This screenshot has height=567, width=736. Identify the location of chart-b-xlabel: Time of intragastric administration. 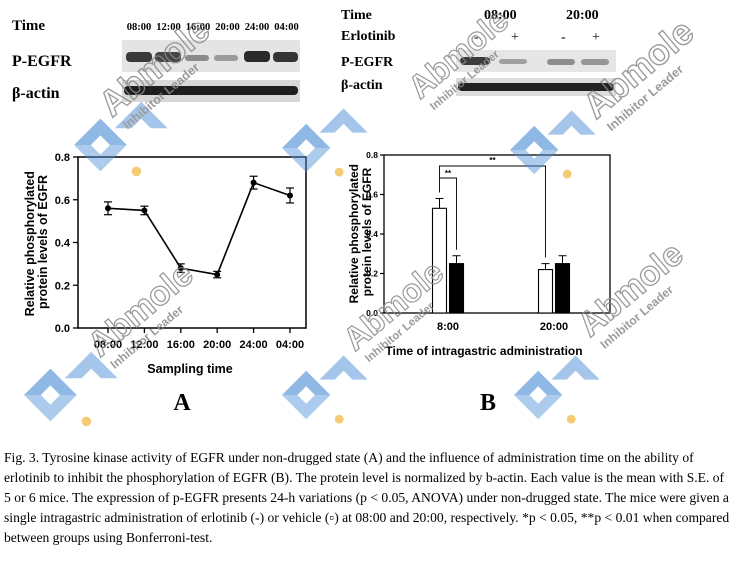
(483, 351).